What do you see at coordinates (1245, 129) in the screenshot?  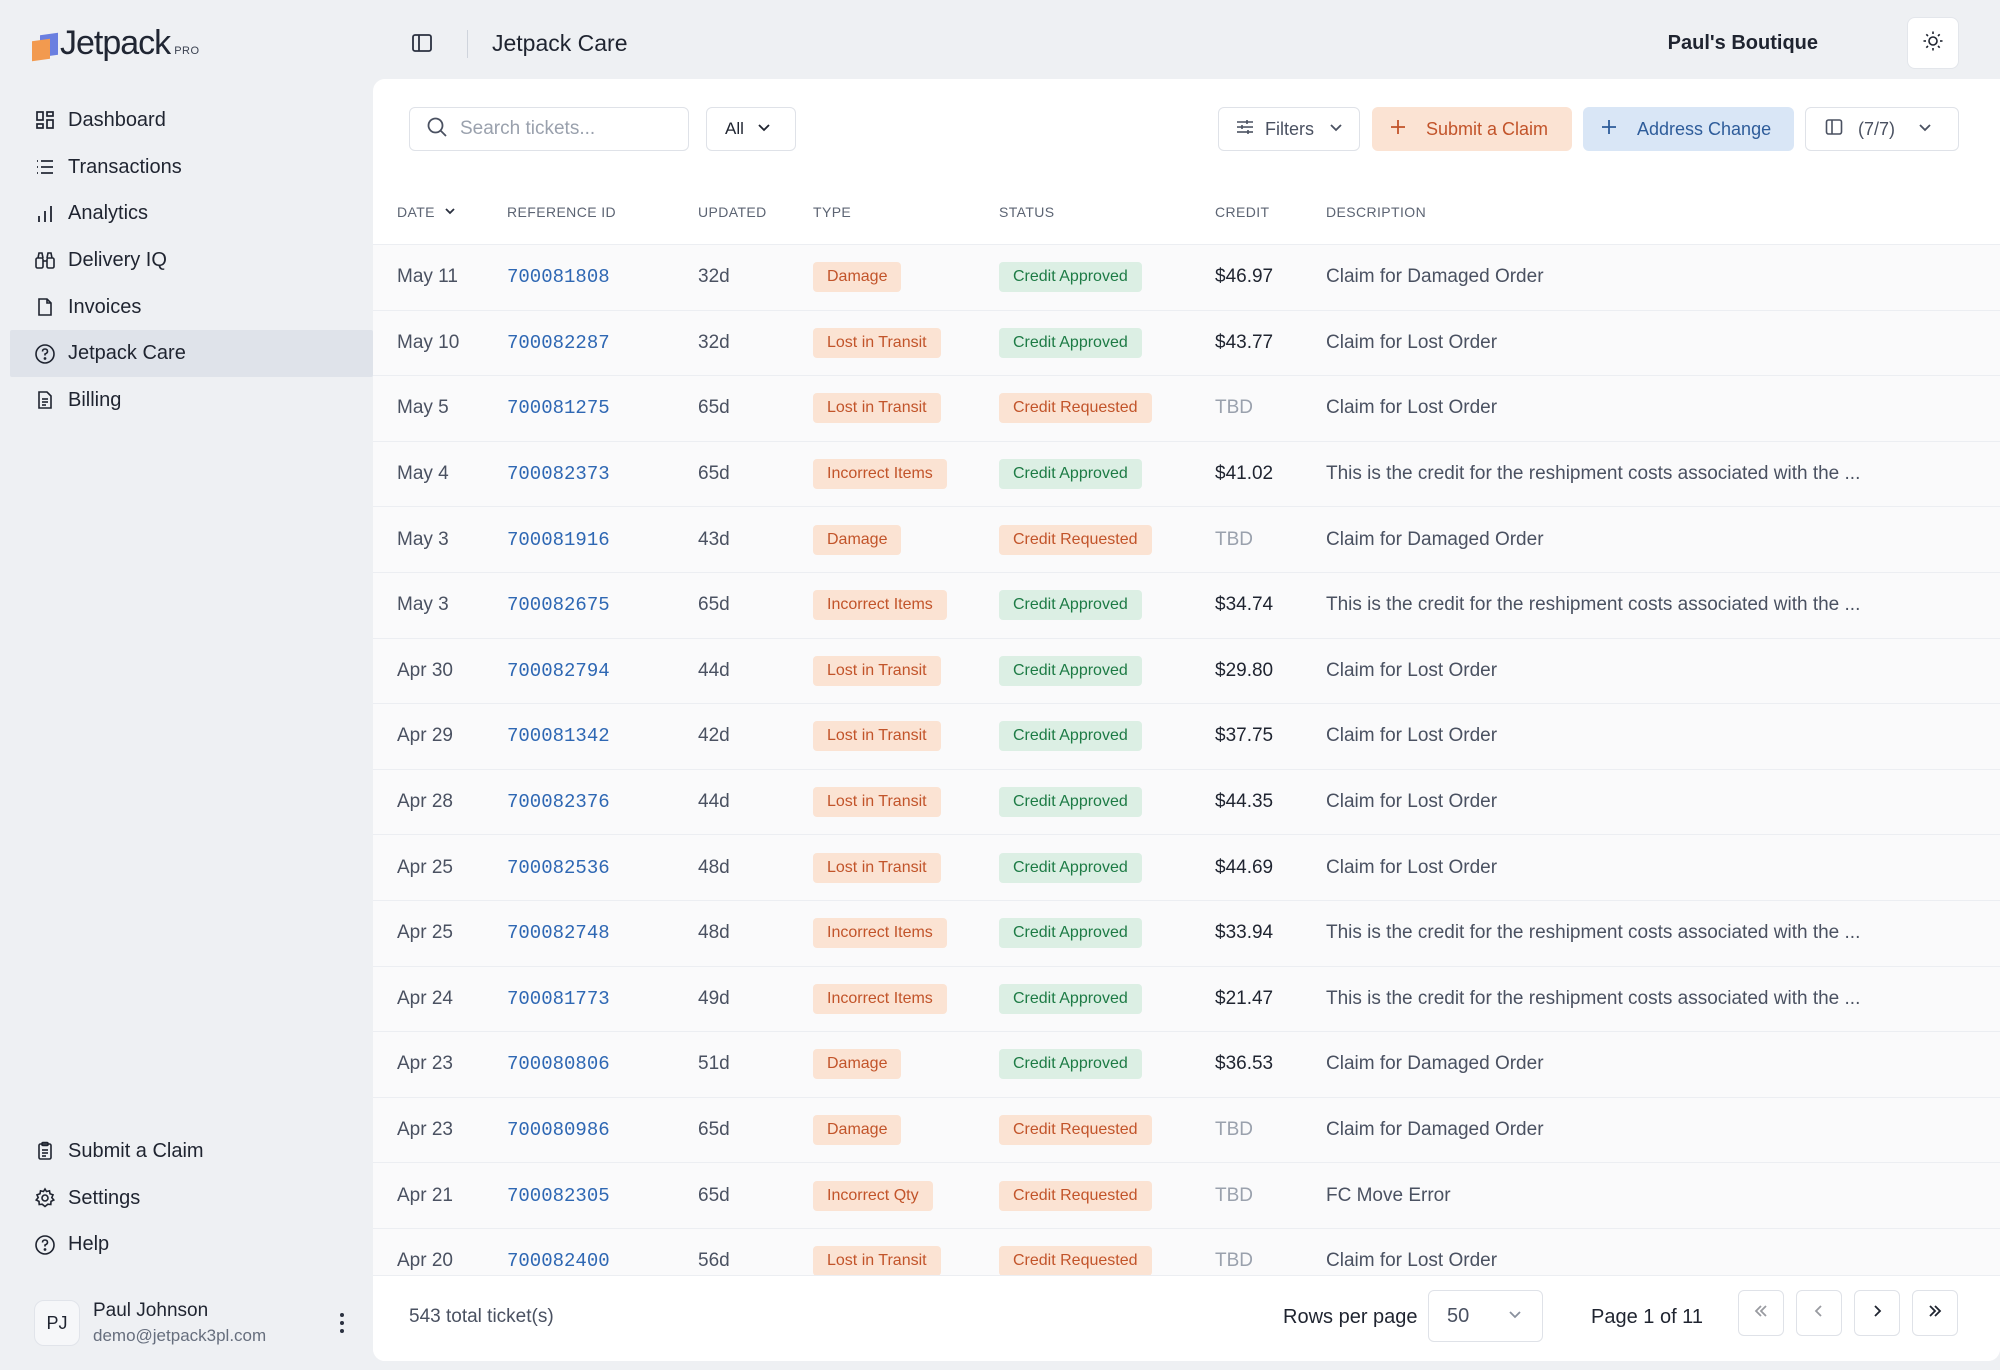 I see `sliders-icon` at bounding box center [1245, 129].